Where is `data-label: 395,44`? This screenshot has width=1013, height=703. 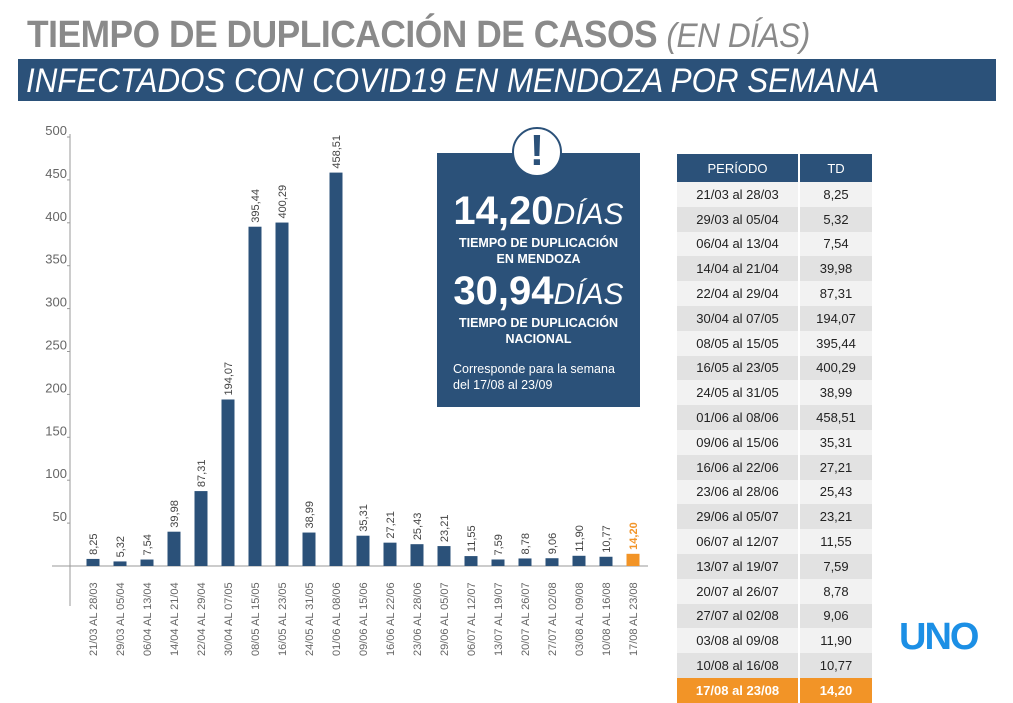
data-label: 395,44 is located at coordinates (256, 206).